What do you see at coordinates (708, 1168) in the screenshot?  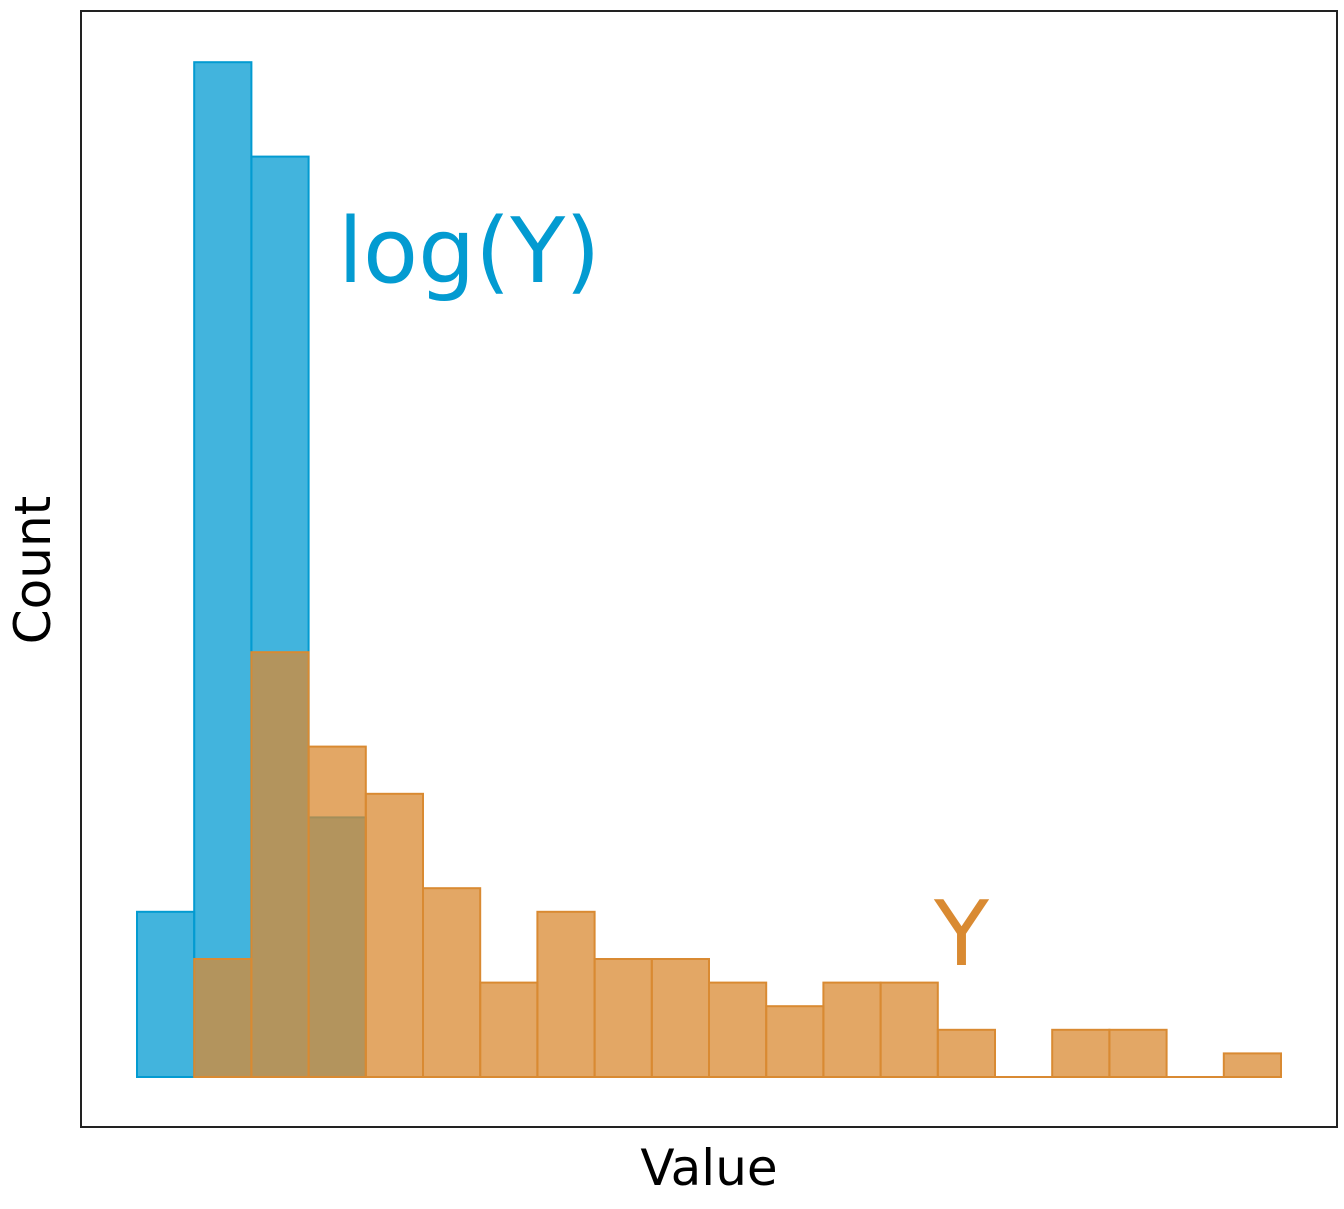 I see `x-axis-title: Value` at bounding box center [708, 1168].